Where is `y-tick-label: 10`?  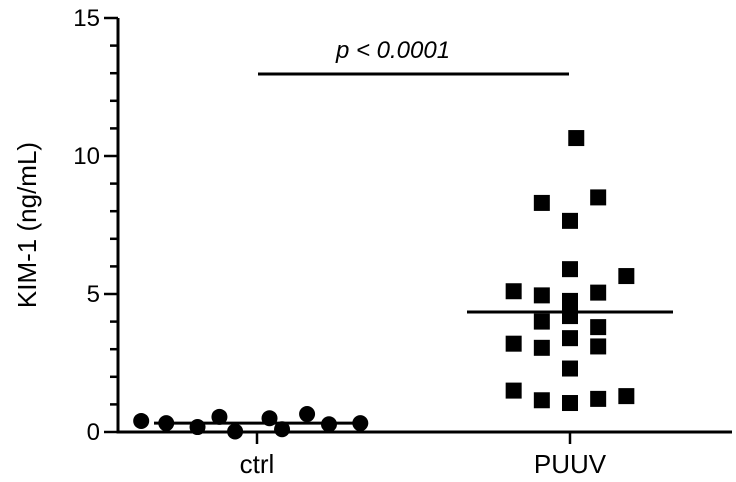 y-tick-label: 10 is located at coordinates (86, 156).